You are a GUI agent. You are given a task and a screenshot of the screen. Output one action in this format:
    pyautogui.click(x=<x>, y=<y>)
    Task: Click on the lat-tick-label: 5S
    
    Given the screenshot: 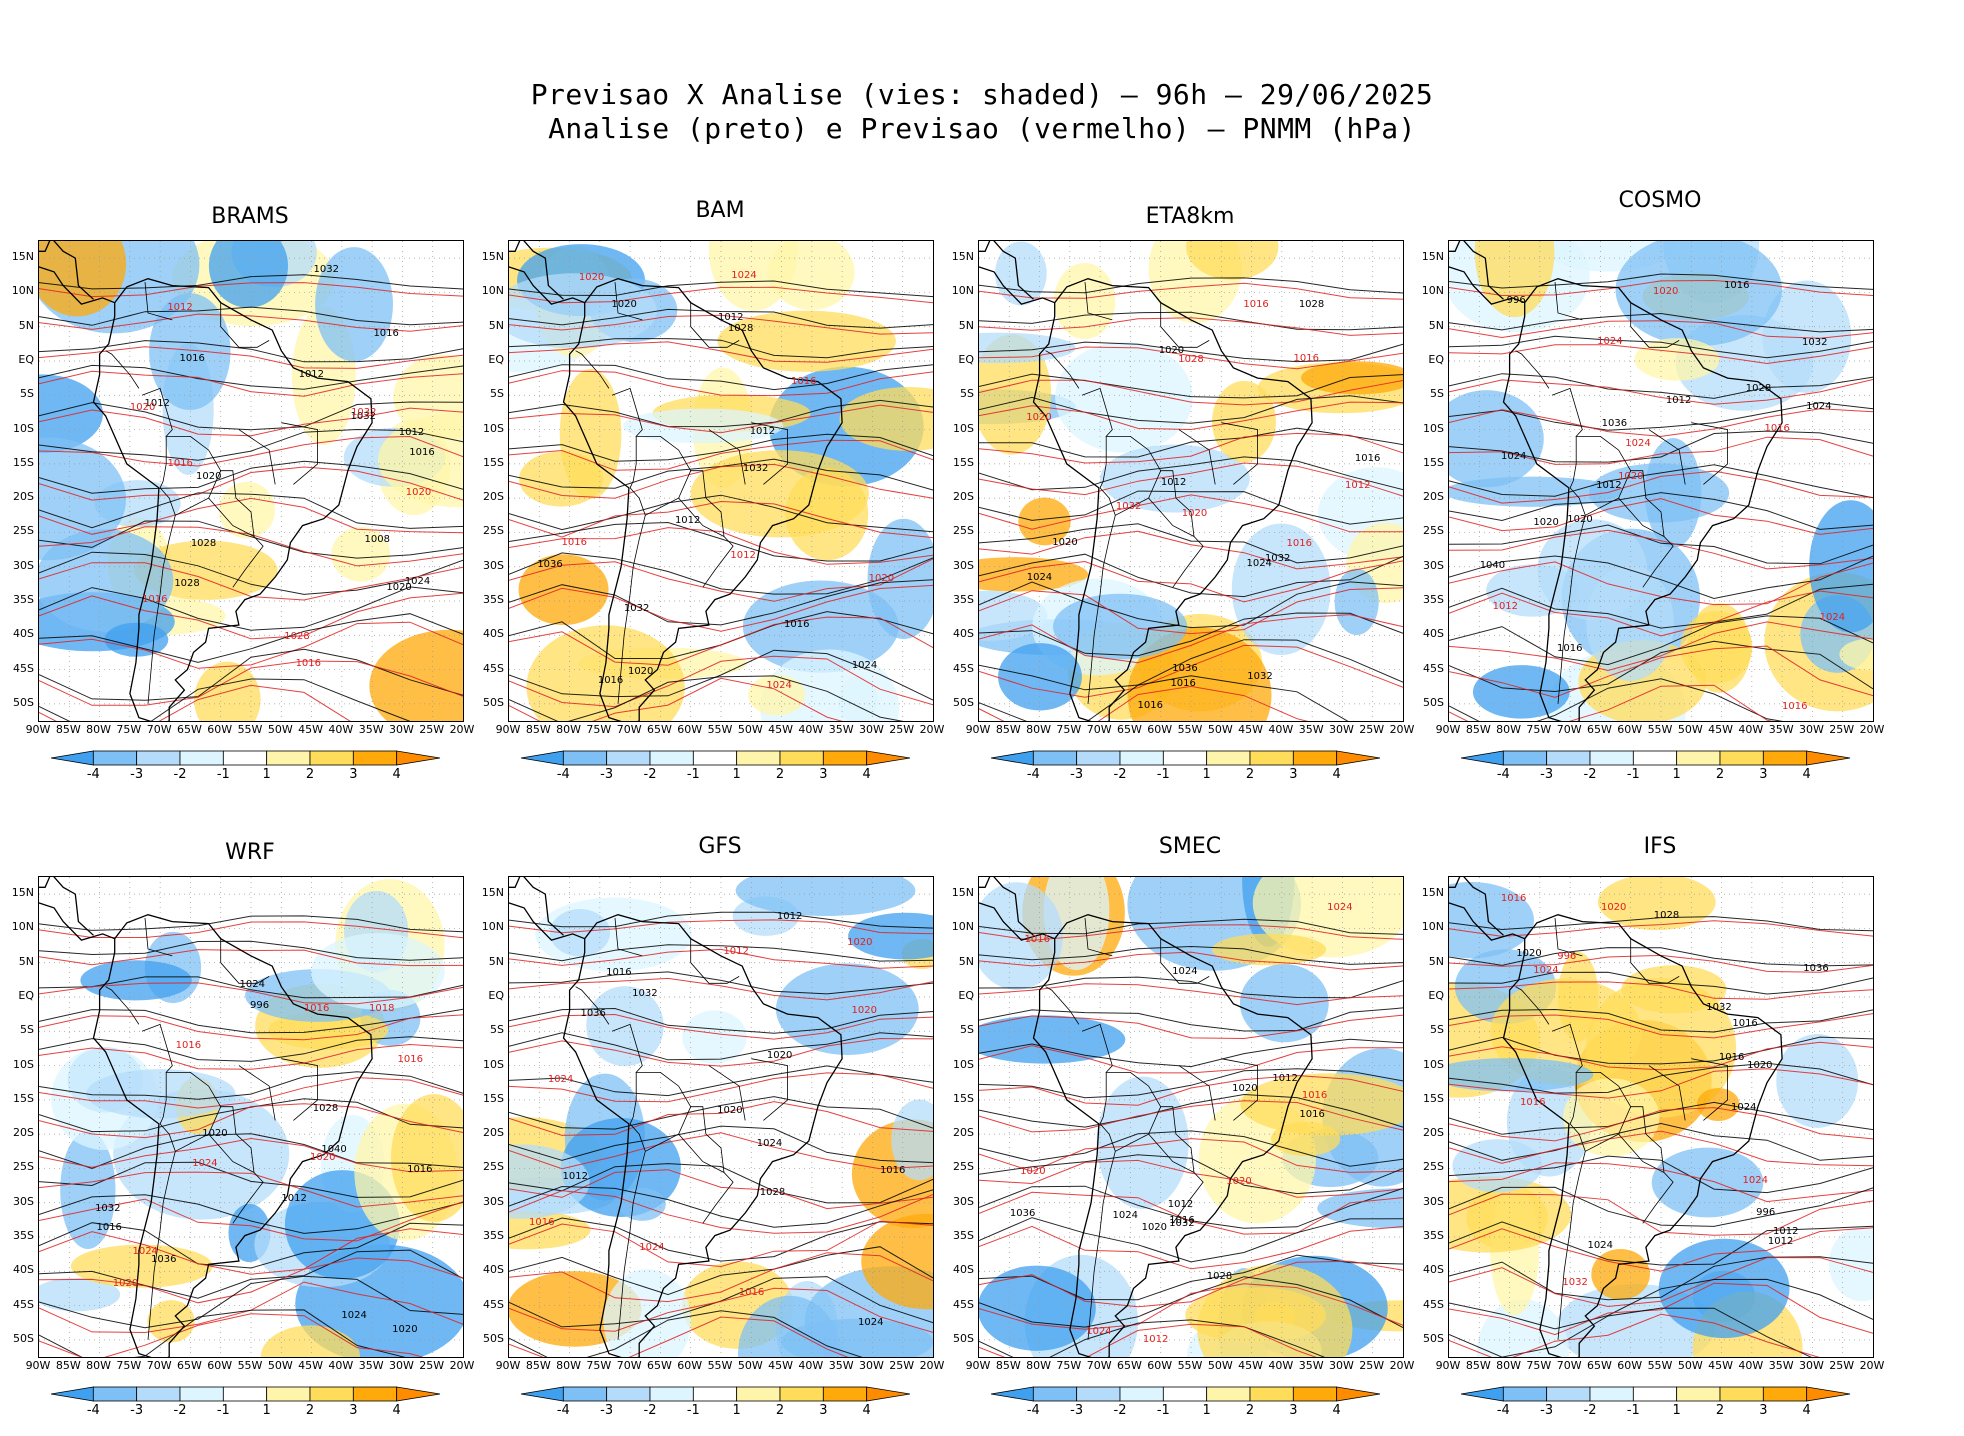 What is the action you would take?
    pyautogui.click(x=967, y=394)
    